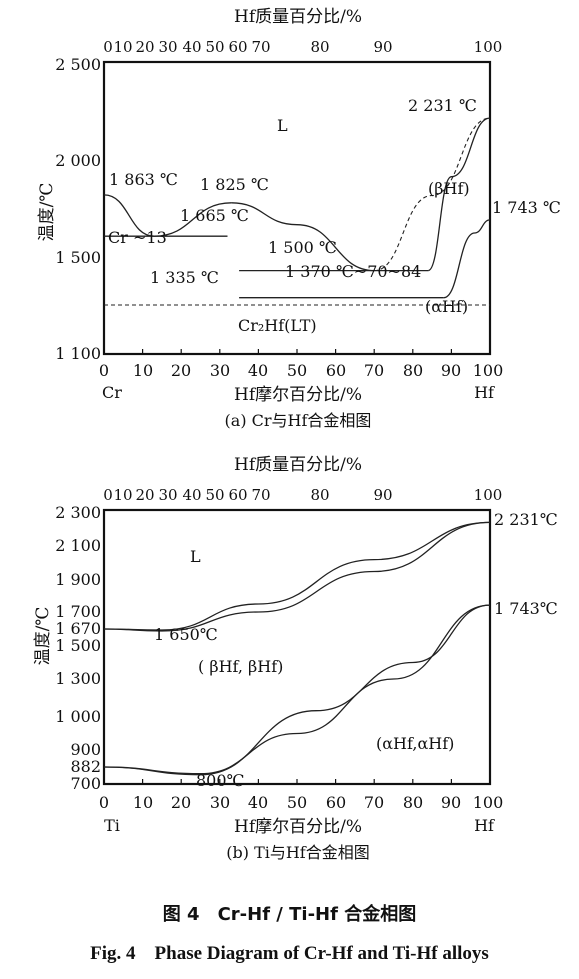 This screenshot has width=579, height=979. Describe the element at coordinates (415, 743) in the screenshot. I see `annotation: (αHf,αHf)` at that location.